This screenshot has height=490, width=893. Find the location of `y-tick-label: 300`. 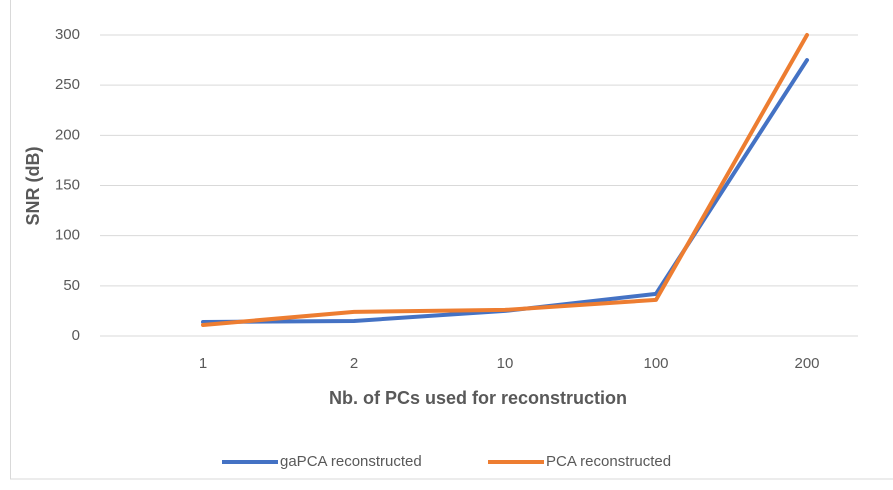

y-tick-label: 300 is located at coordinates (67, 34).